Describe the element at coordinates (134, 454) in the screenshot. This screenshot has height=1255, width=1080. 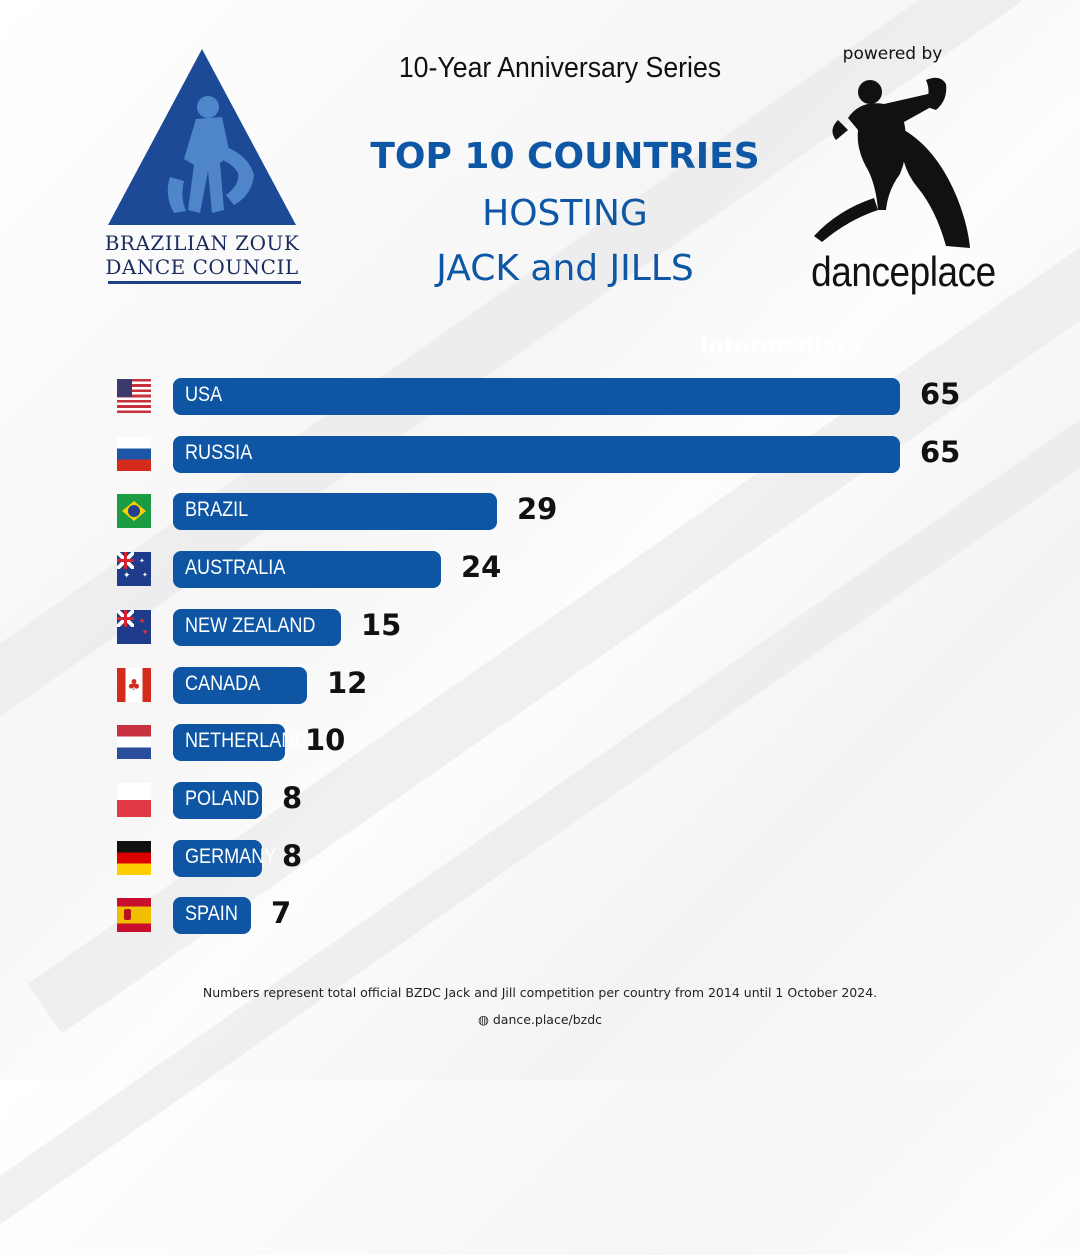
I see `flag-russia-icon` at that location.